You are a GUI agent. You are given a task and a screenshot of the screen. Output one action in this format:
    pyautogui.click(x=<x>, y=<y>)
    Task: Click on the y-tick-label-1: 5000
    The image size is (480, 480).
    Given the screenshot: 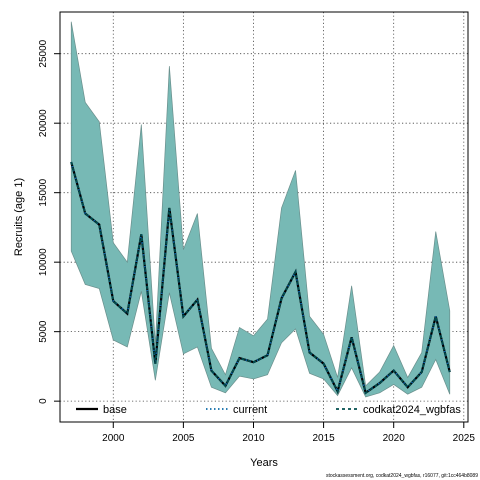 What is the action you would take?
    pyautogui.click(x=43, y=331)
    